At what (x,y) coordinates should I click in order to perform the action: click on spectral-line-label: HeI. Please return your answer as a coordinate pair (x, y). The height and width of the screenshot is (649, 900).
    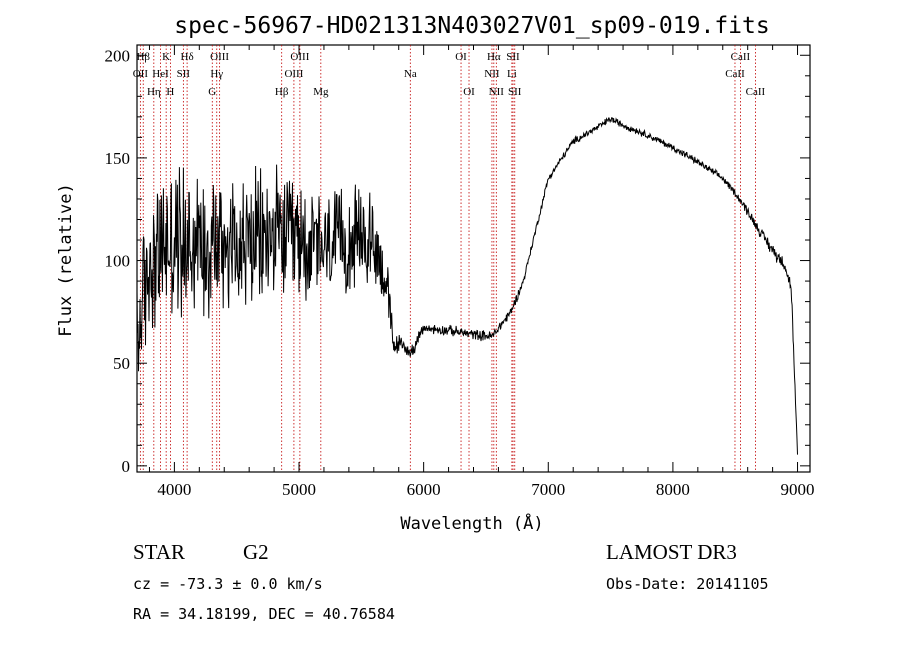
    Looking at the image, I should click on (160, 74).